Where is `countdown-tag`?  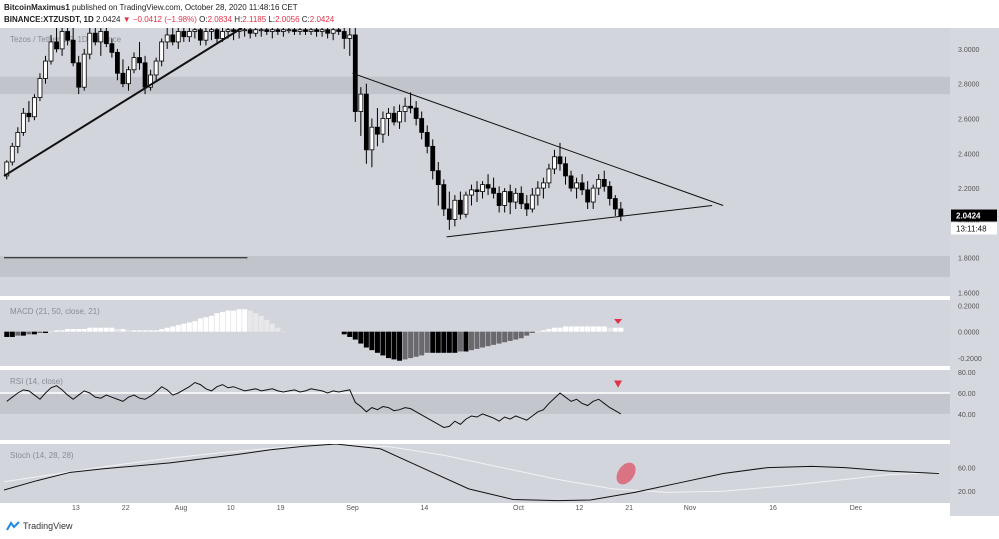
countdown-tag is located at coordinates (974, 228).